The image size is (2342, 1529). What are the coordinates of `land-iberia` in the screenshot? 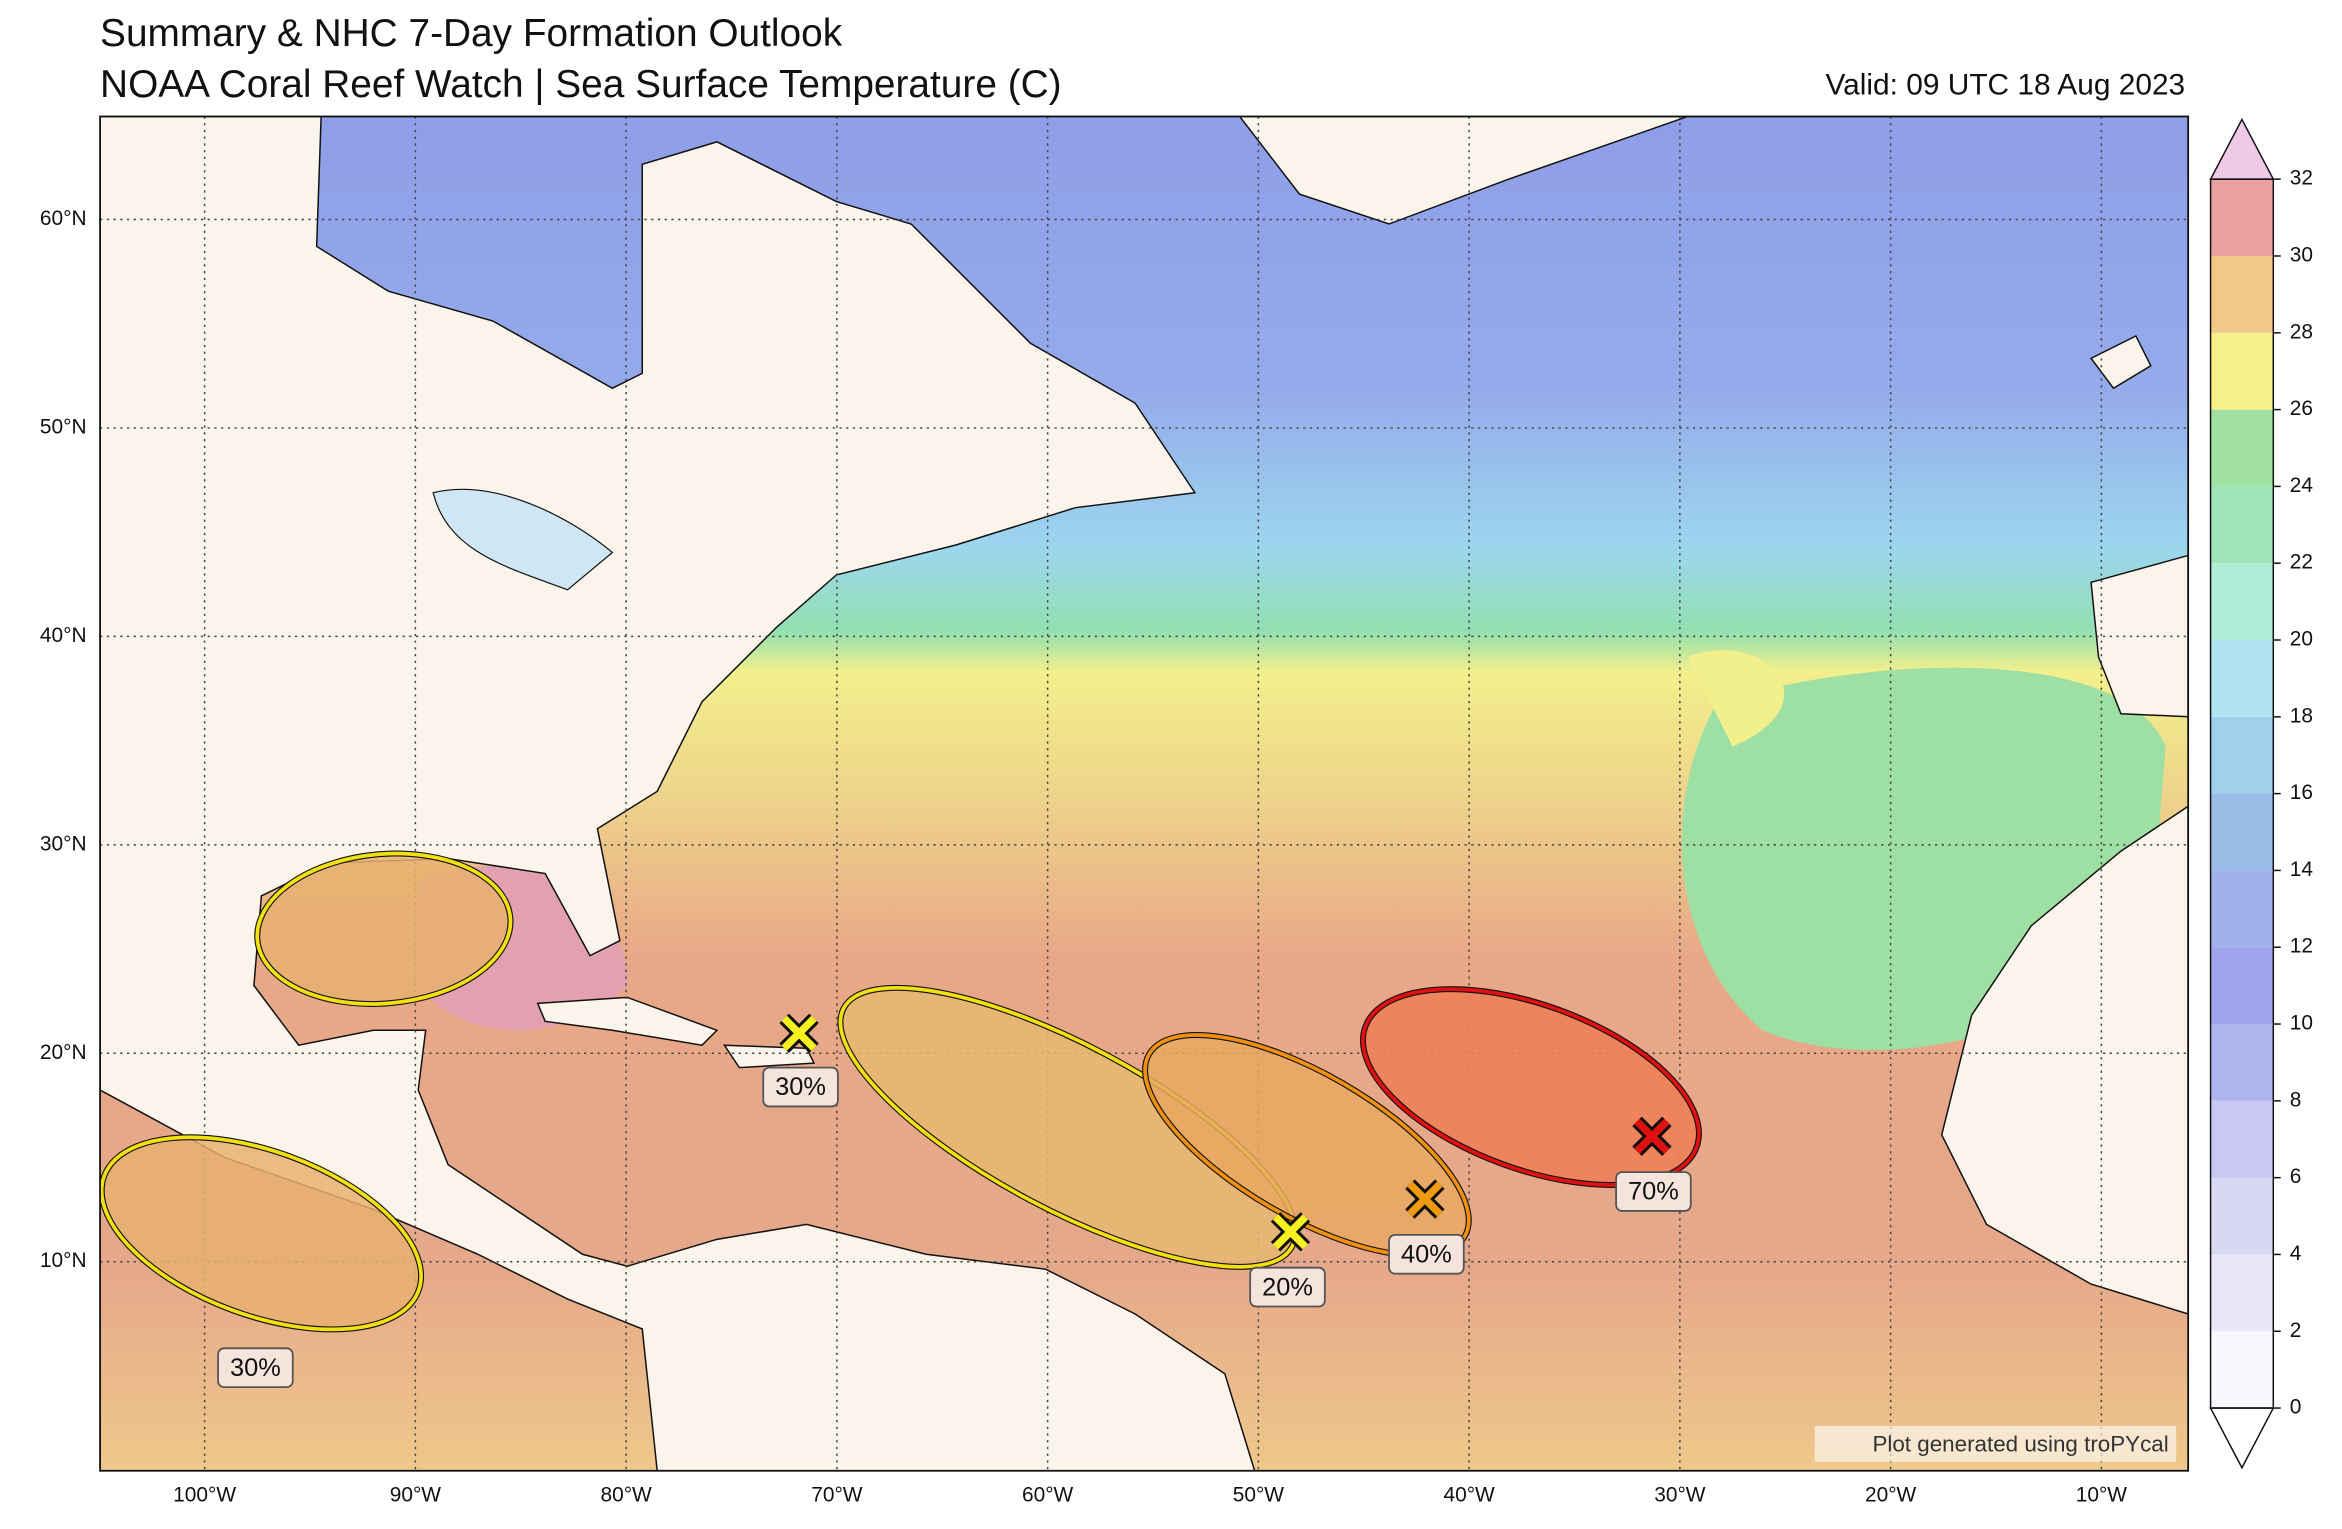 It's located at (2139, 636).